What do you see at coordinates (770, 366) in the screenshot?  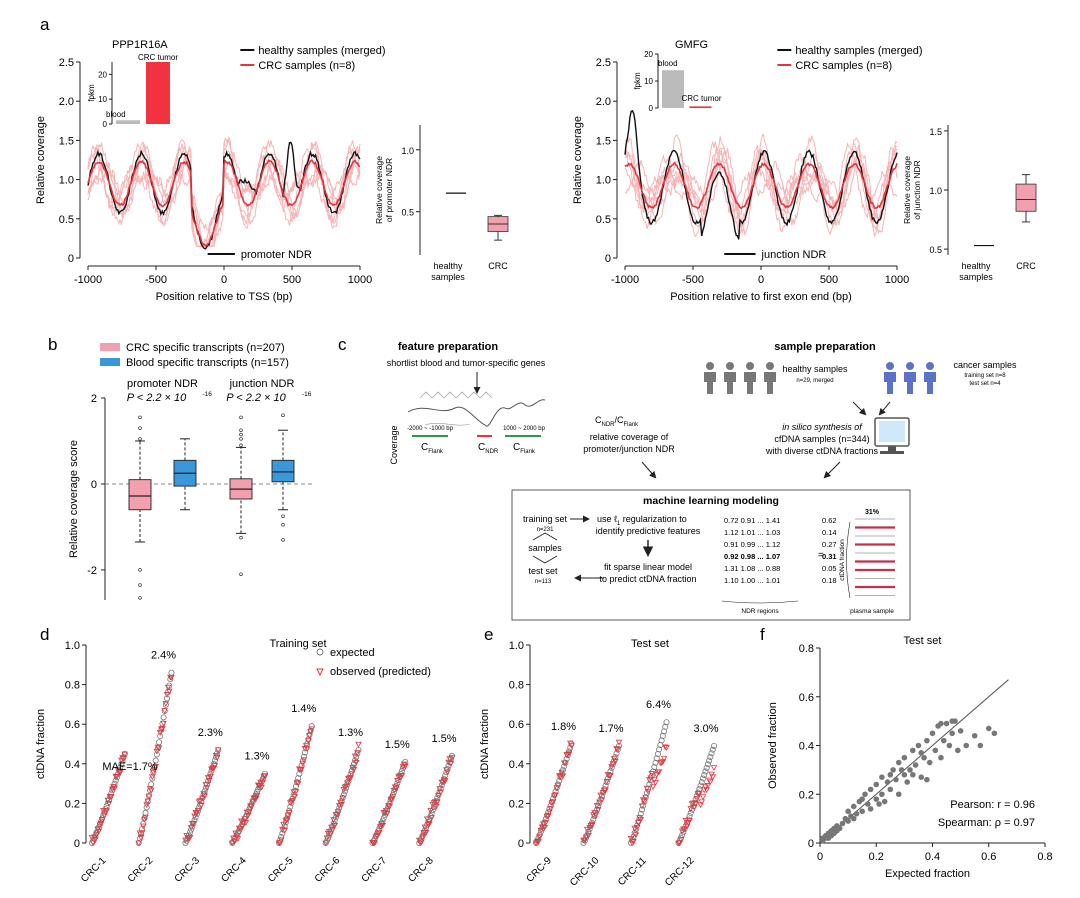 I see `person-head-icon` at bounding box center [770, 366].